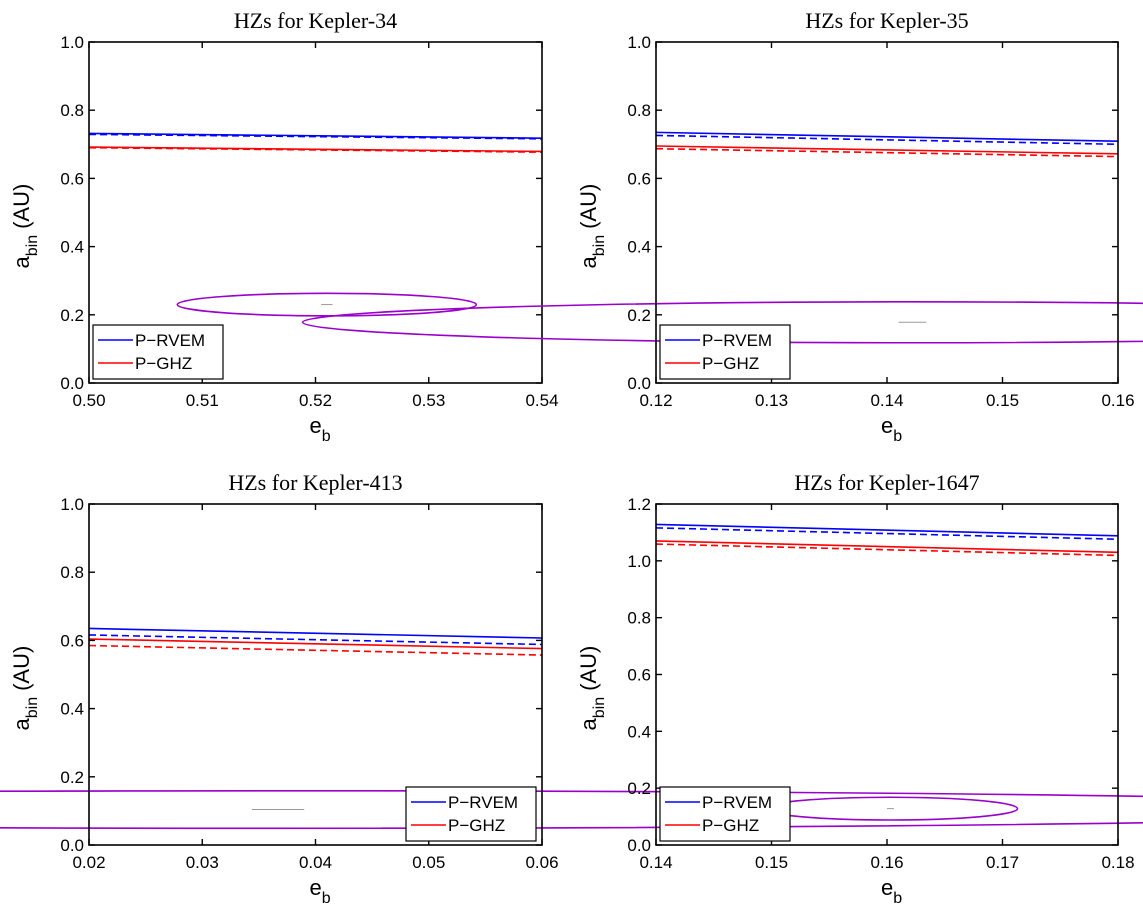  Describe the element at coordinates (428, 400) in the screenshot. I see `x-tick-label: 0.53` at that location.